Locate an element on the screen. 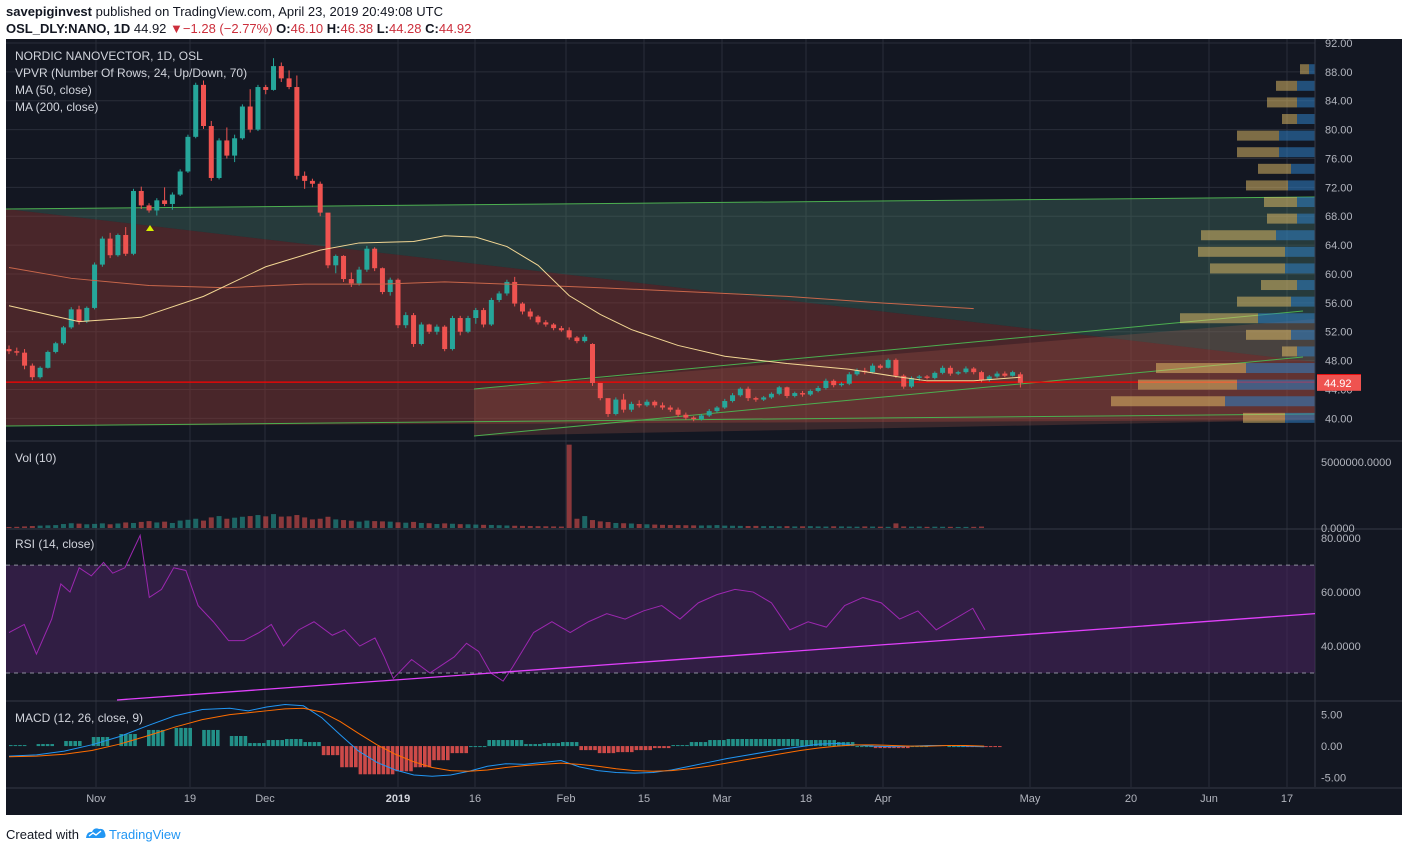 The height and width of the screenshot is (851, 1408). time-tick-label: 17 is located at coordinates (1287, 799).